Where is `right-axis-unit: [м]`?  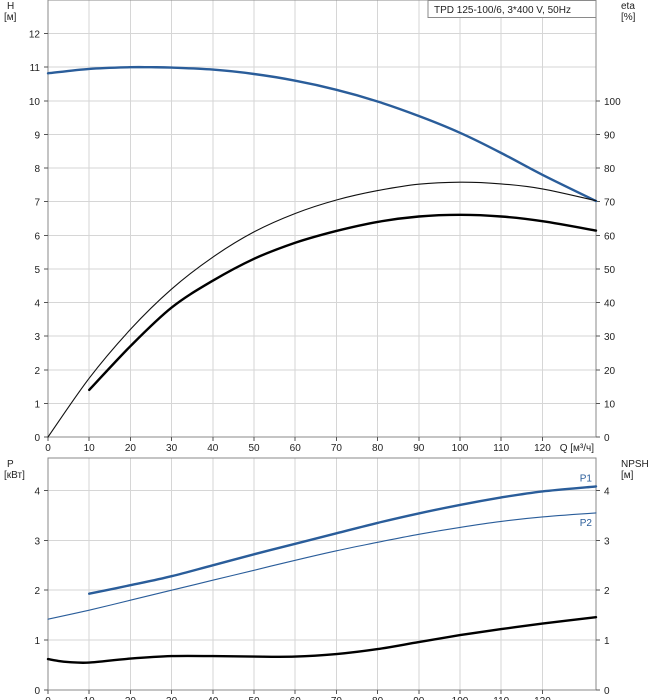 right-axis-unit: [м] is located at coordinates (627, 475).